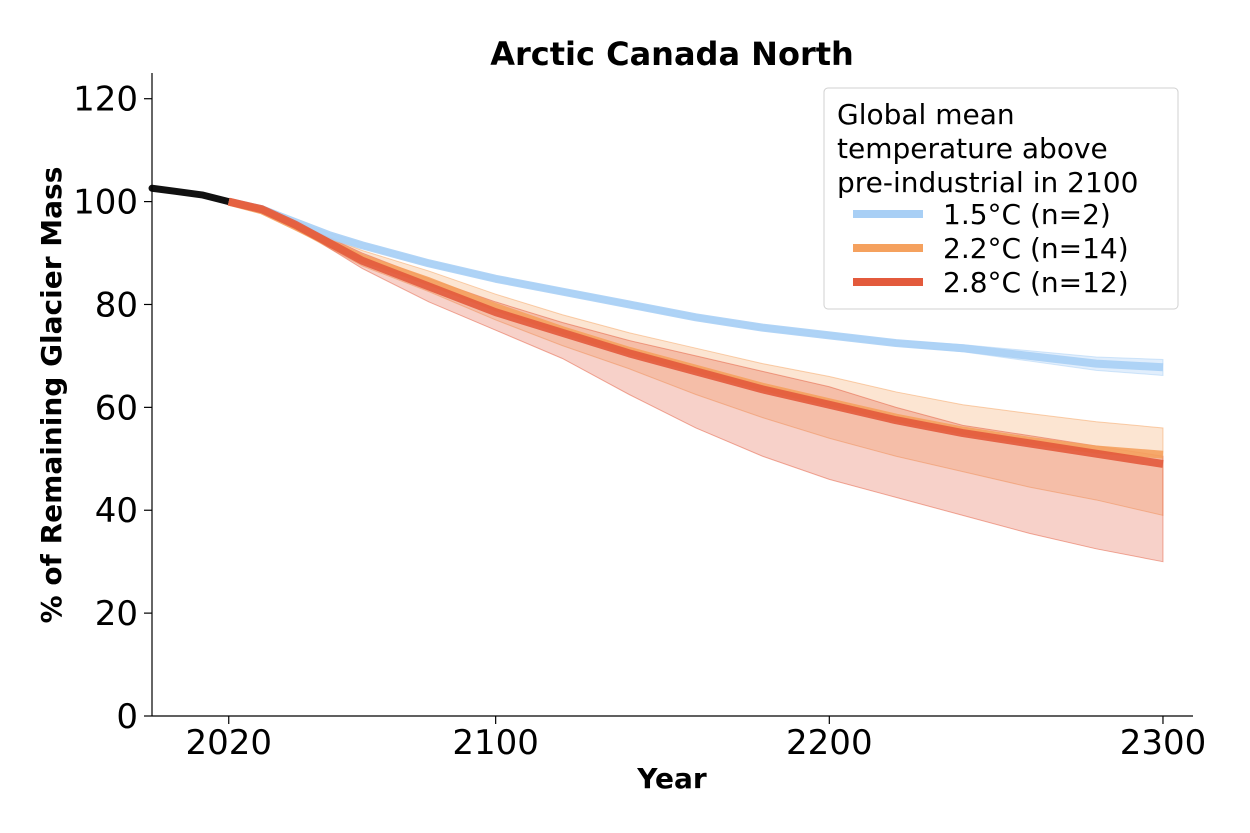 This screenshot has height=833, width=1250. What do you see at coordinates (51, 395) in the screenshot?
I see `y-axis-label: % of Remaining Glacier Mass` at bounding box center [51, 395].